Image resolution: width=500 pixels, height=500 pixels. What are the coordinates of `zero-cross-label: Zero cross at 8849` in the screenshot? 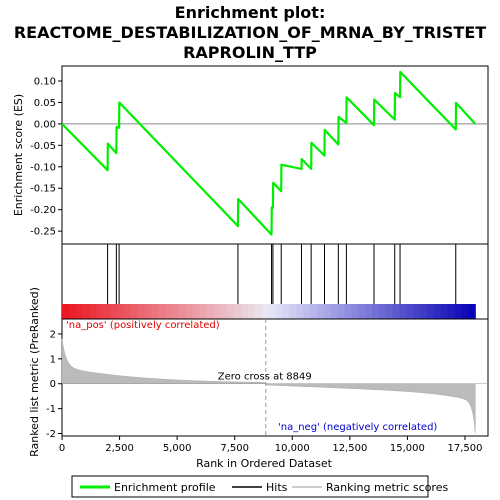 It's located at (265, 377).